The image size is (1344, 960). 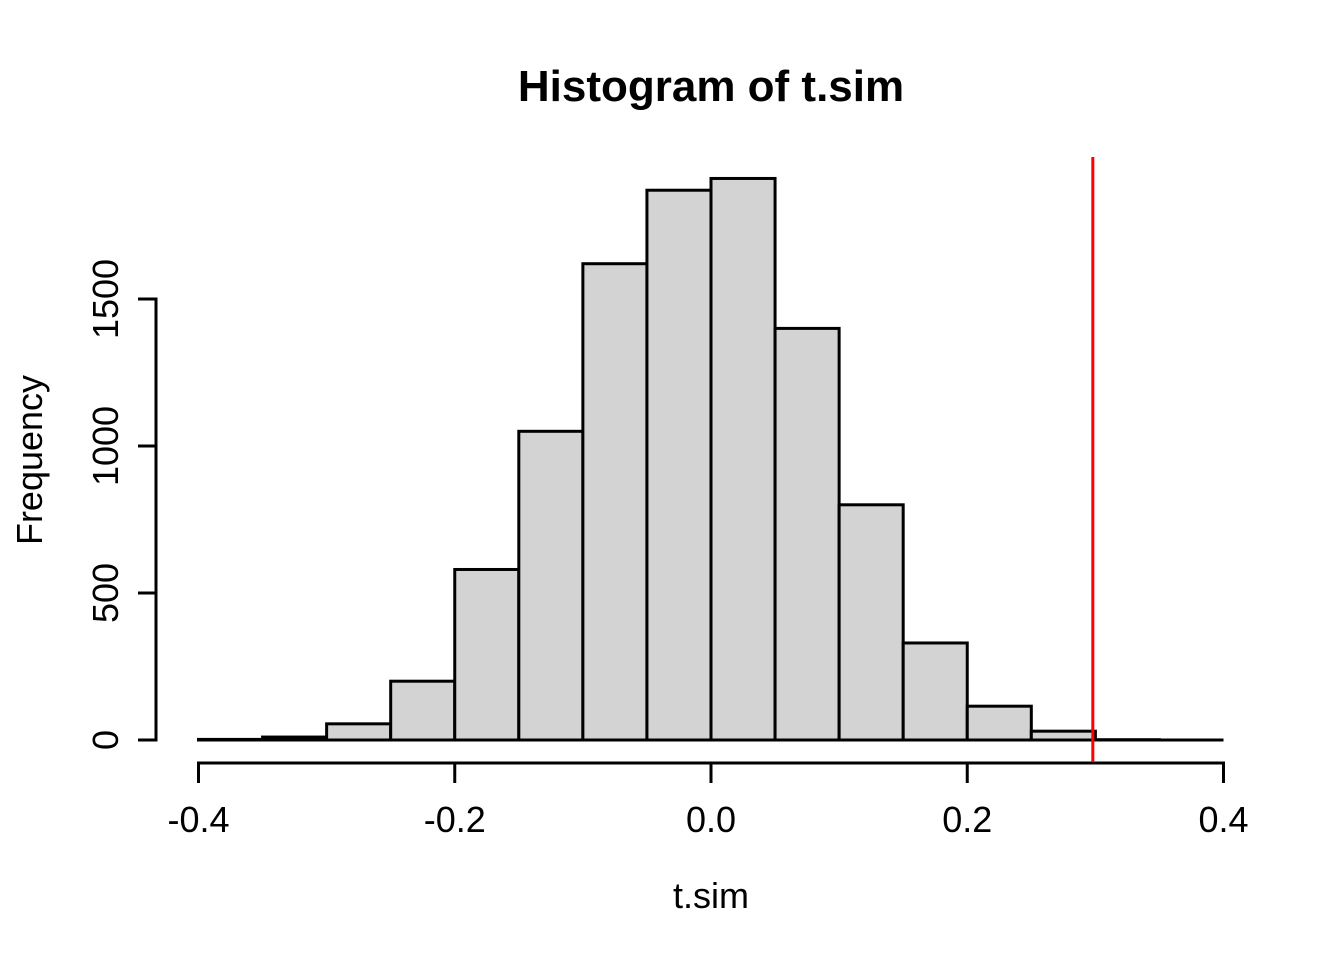 What do you see at coordinates (455, 819) in the screenshot?
I see `x-tick-label: -0.2` at bounding box center [455, 819].